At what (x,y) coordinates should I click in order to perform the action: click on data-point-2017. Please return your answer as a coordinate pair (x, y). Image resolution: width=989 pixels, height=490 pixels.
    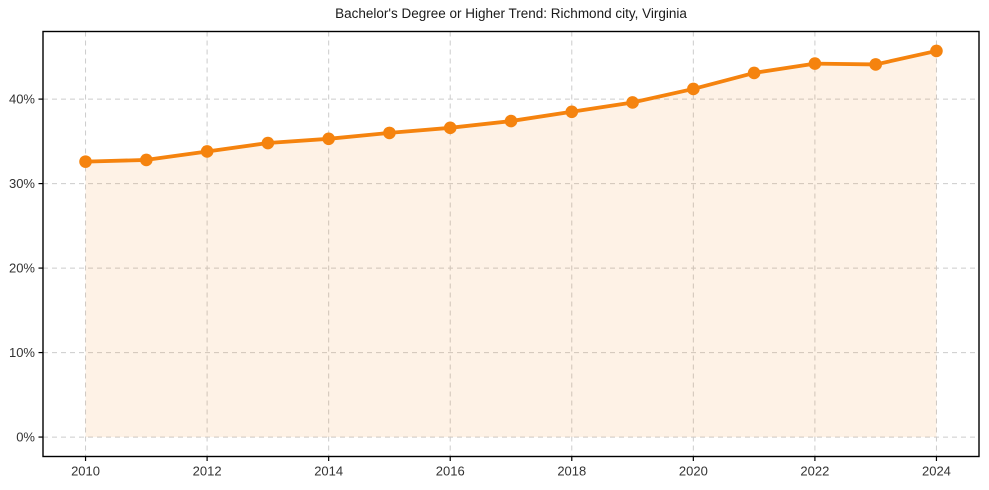
    Looking at the image, I should click on (511, 121).